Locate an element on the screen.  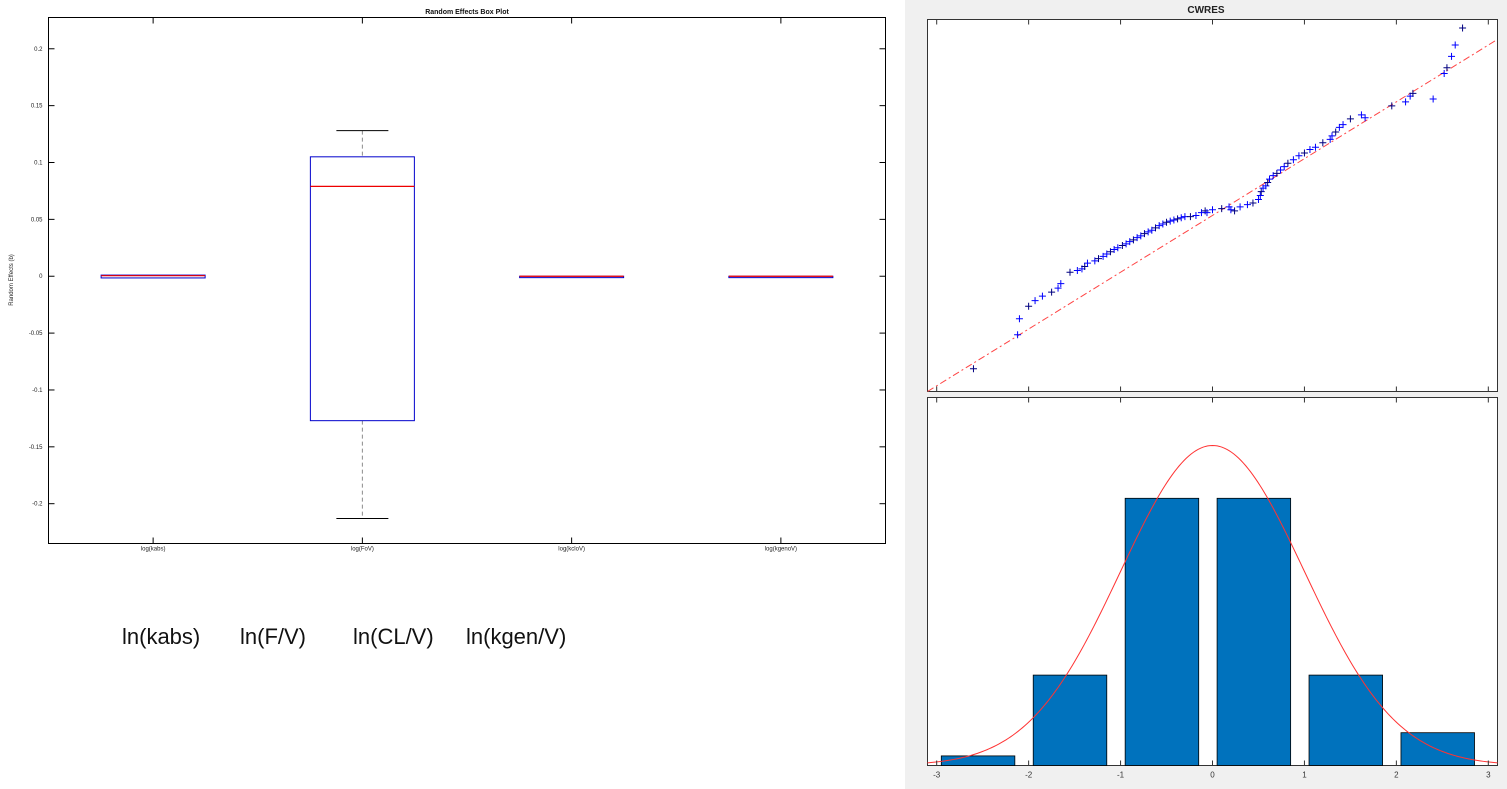
boxplot-category-labels: log(kabs) log(FoV) log(kcloV) log(kgenoV) is located at coordinates (469, 550).